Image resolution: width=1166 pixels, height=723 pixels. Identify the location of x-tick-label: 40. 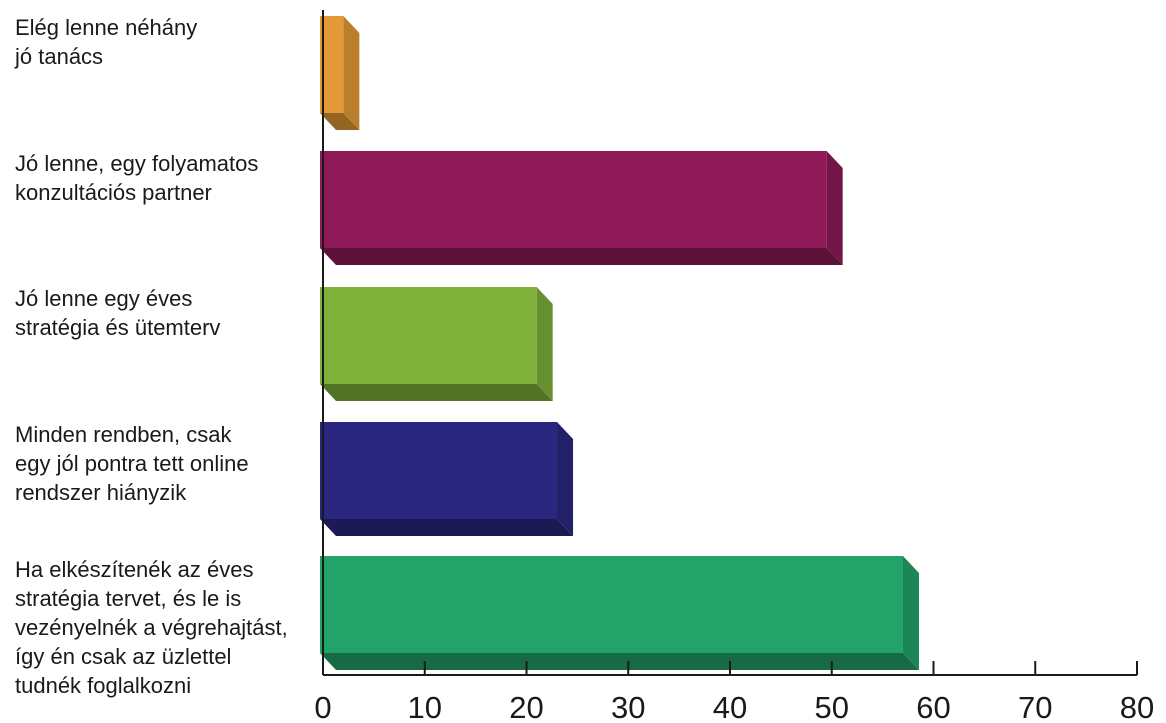
(730, 706).